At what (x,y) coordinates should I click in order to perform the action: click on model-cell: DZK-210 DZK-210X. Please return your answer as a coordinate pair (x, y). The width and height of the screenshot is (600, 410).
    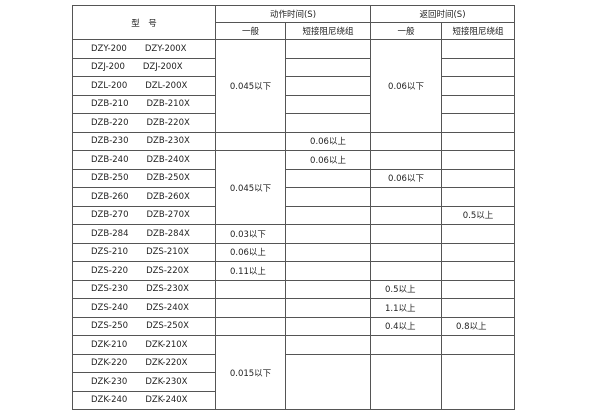
    Looking at the image, I should click on (144, 345).